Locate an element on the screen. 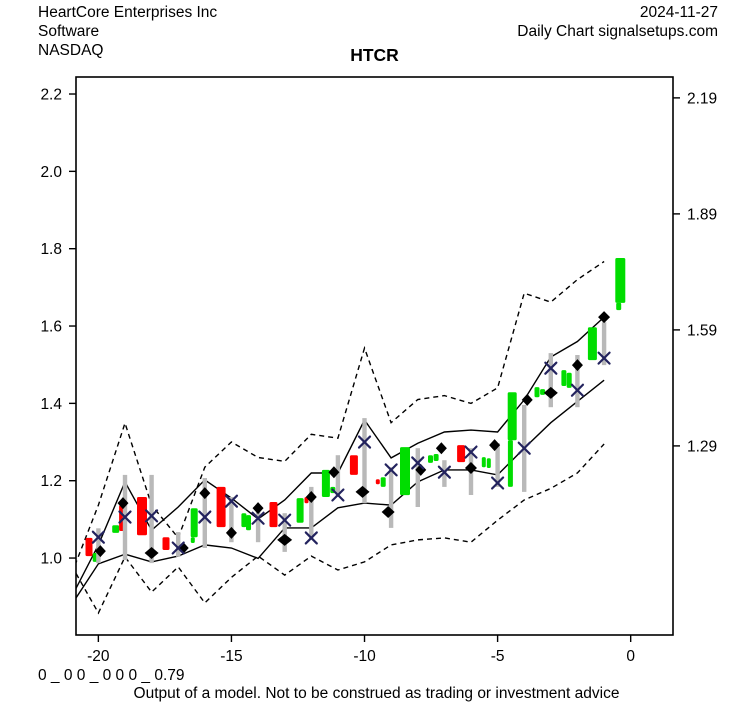 The height and width of the screenshot is (708, 753). left-tick-label: 1.4 is located at coordinates (51, 404).